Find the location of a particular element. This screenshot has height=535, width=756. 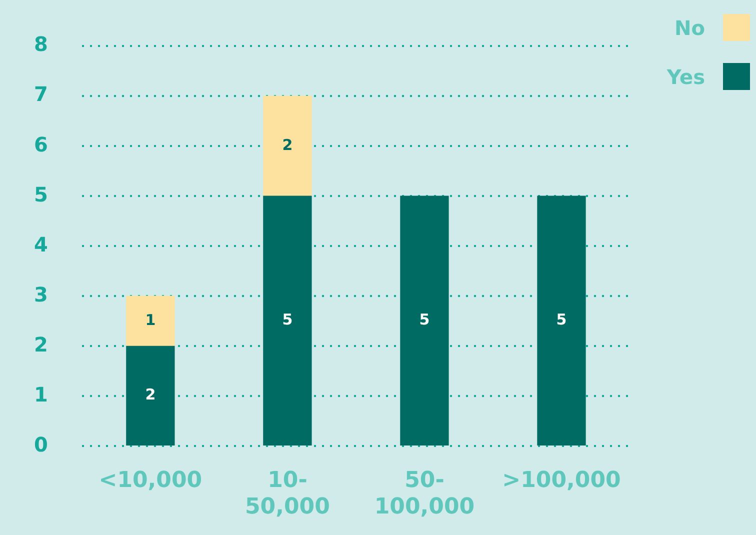

x-tick-label: 50-100,000 is located at coordinates (424, 494).